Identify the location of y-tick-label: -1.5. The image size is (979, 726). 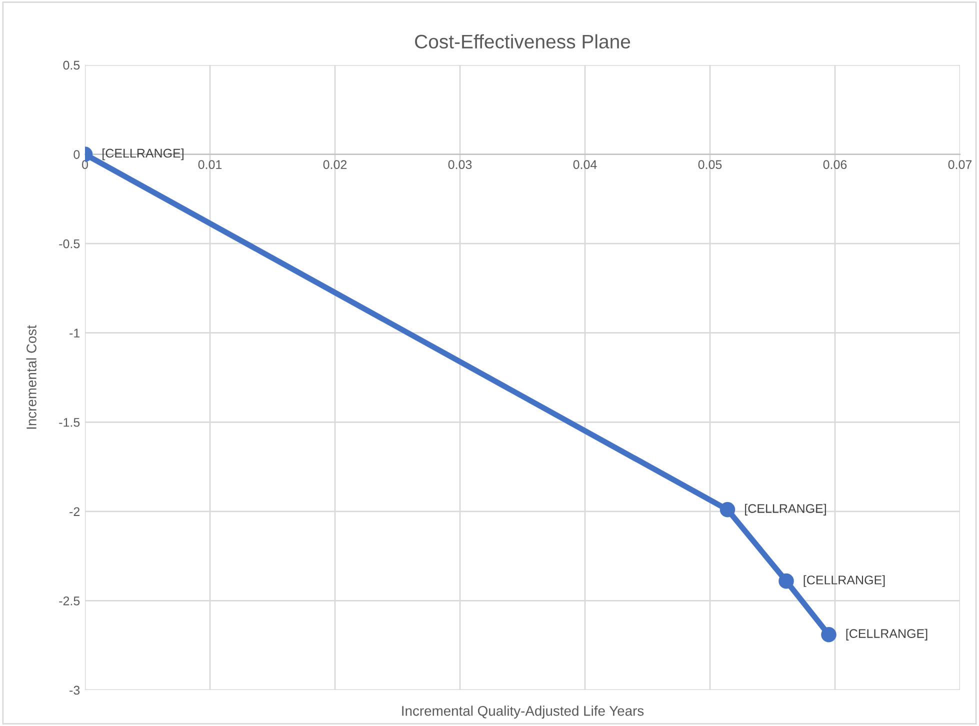
(69, 422).